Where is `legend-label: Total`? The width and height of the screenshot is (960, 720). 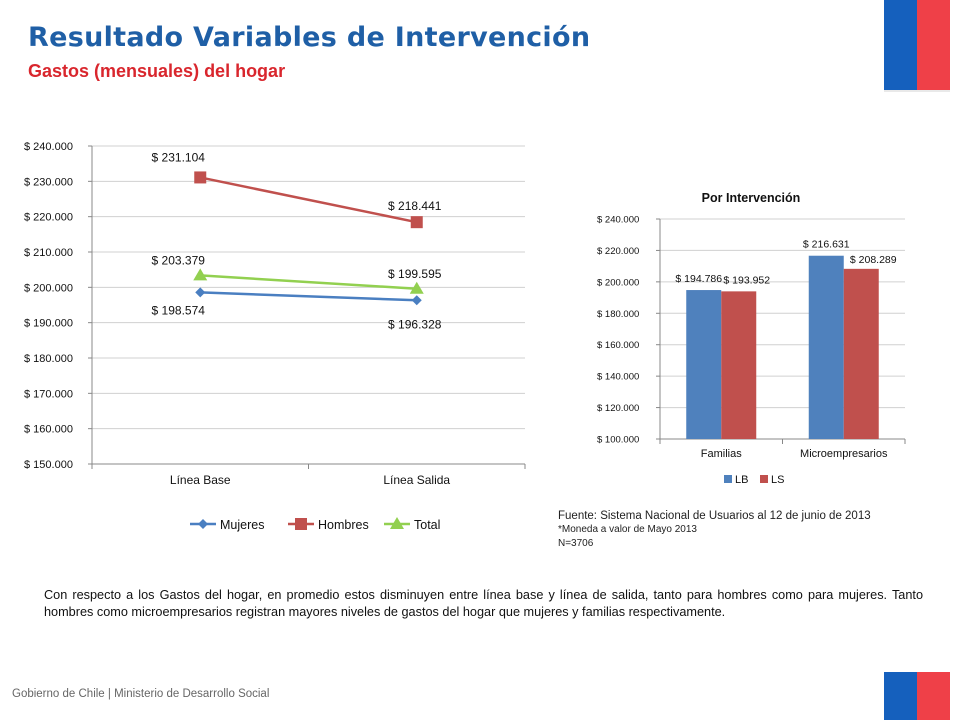
legend-label: Total is located at coordinates (427, 525).